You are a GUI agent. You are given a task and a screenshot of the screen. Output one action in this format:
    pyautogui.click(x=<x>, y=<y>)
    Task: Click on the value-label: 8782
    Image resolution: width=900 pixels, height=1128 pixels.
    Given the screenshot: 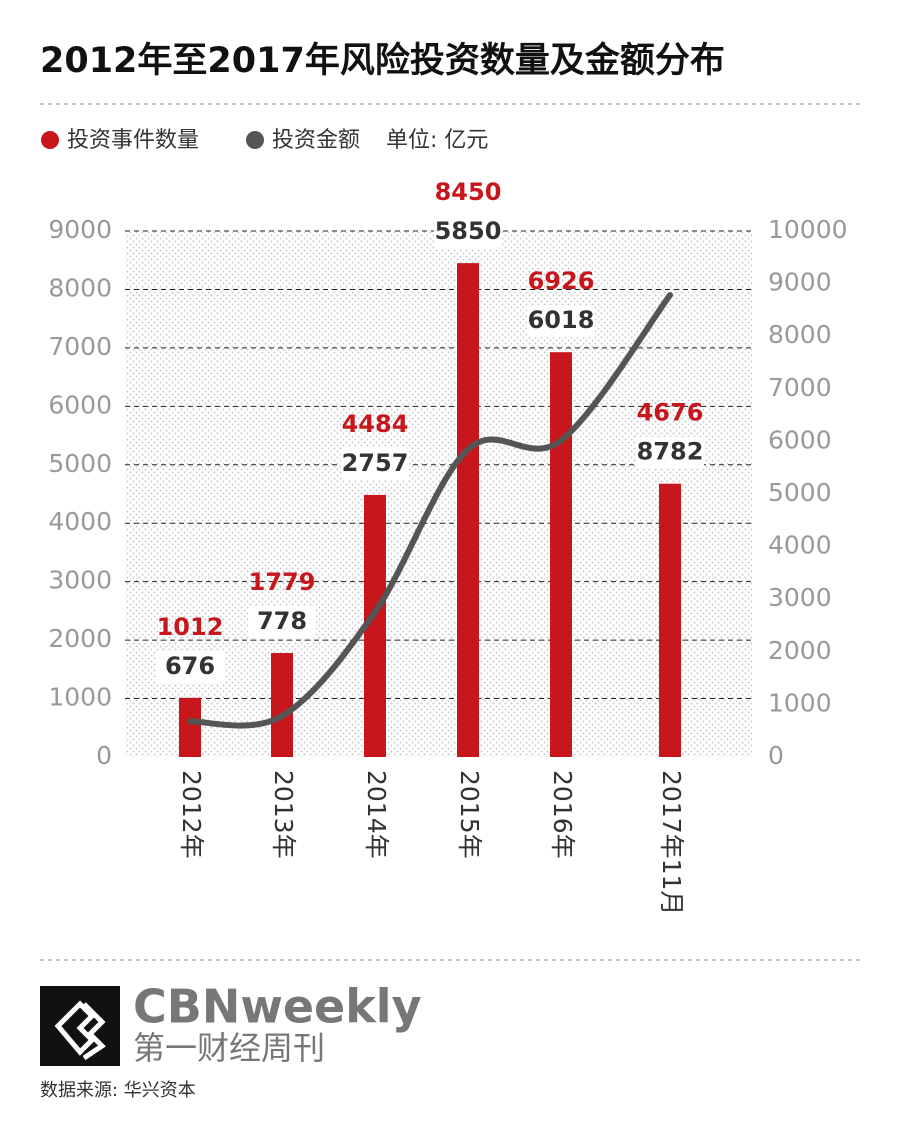 What is the action you would take?
    pyautogui.click(x=670, y=452)
    